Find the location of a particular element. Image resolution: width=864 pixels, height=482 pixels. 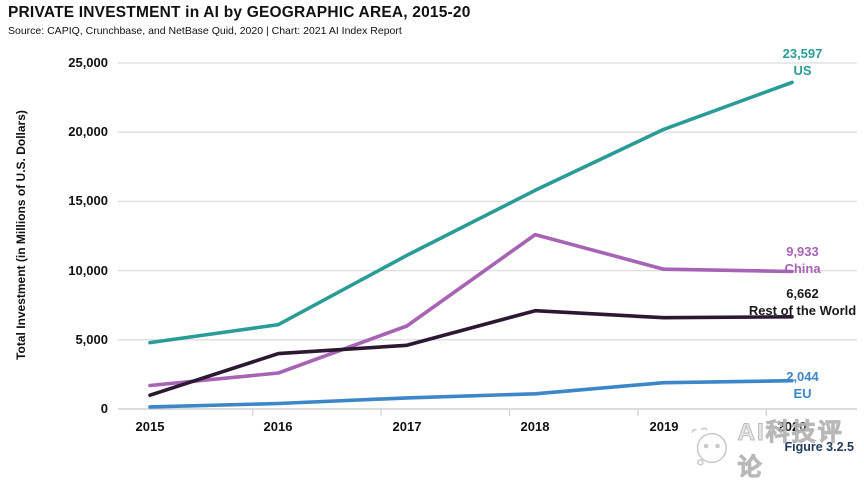

face-logo-icon is located at coordinates (709, 446).